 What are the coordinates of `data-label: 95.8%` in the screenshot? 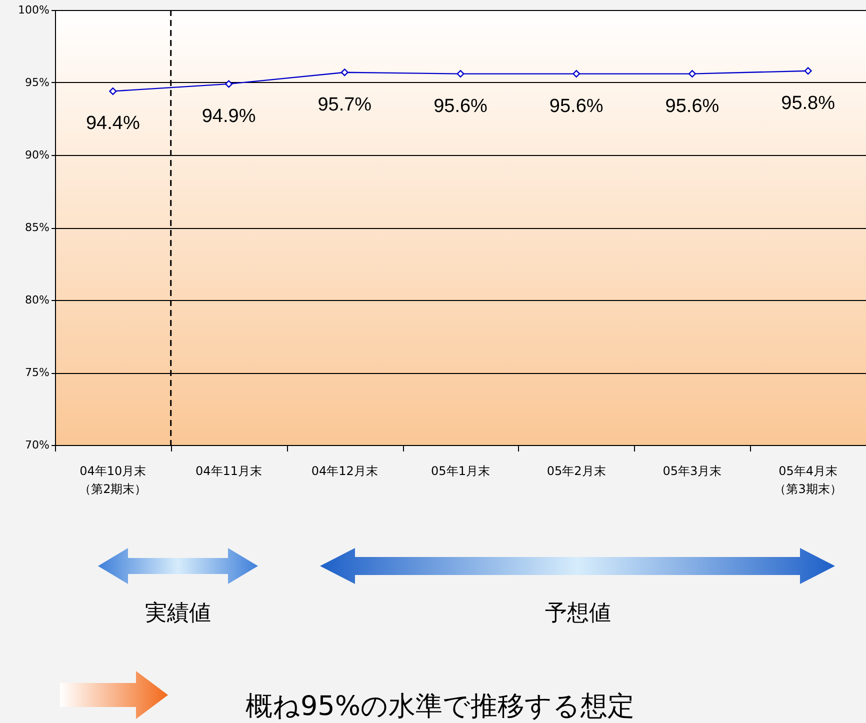 It's located at (808, 103).